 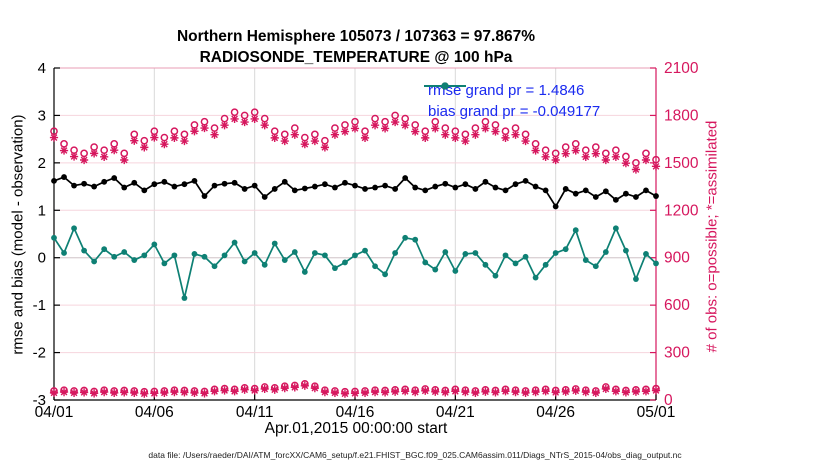 What do you see at coordinates (668, 400) in the screenshot?
I see `y-tick-label-right: 0` at bounding box center [668, 400].